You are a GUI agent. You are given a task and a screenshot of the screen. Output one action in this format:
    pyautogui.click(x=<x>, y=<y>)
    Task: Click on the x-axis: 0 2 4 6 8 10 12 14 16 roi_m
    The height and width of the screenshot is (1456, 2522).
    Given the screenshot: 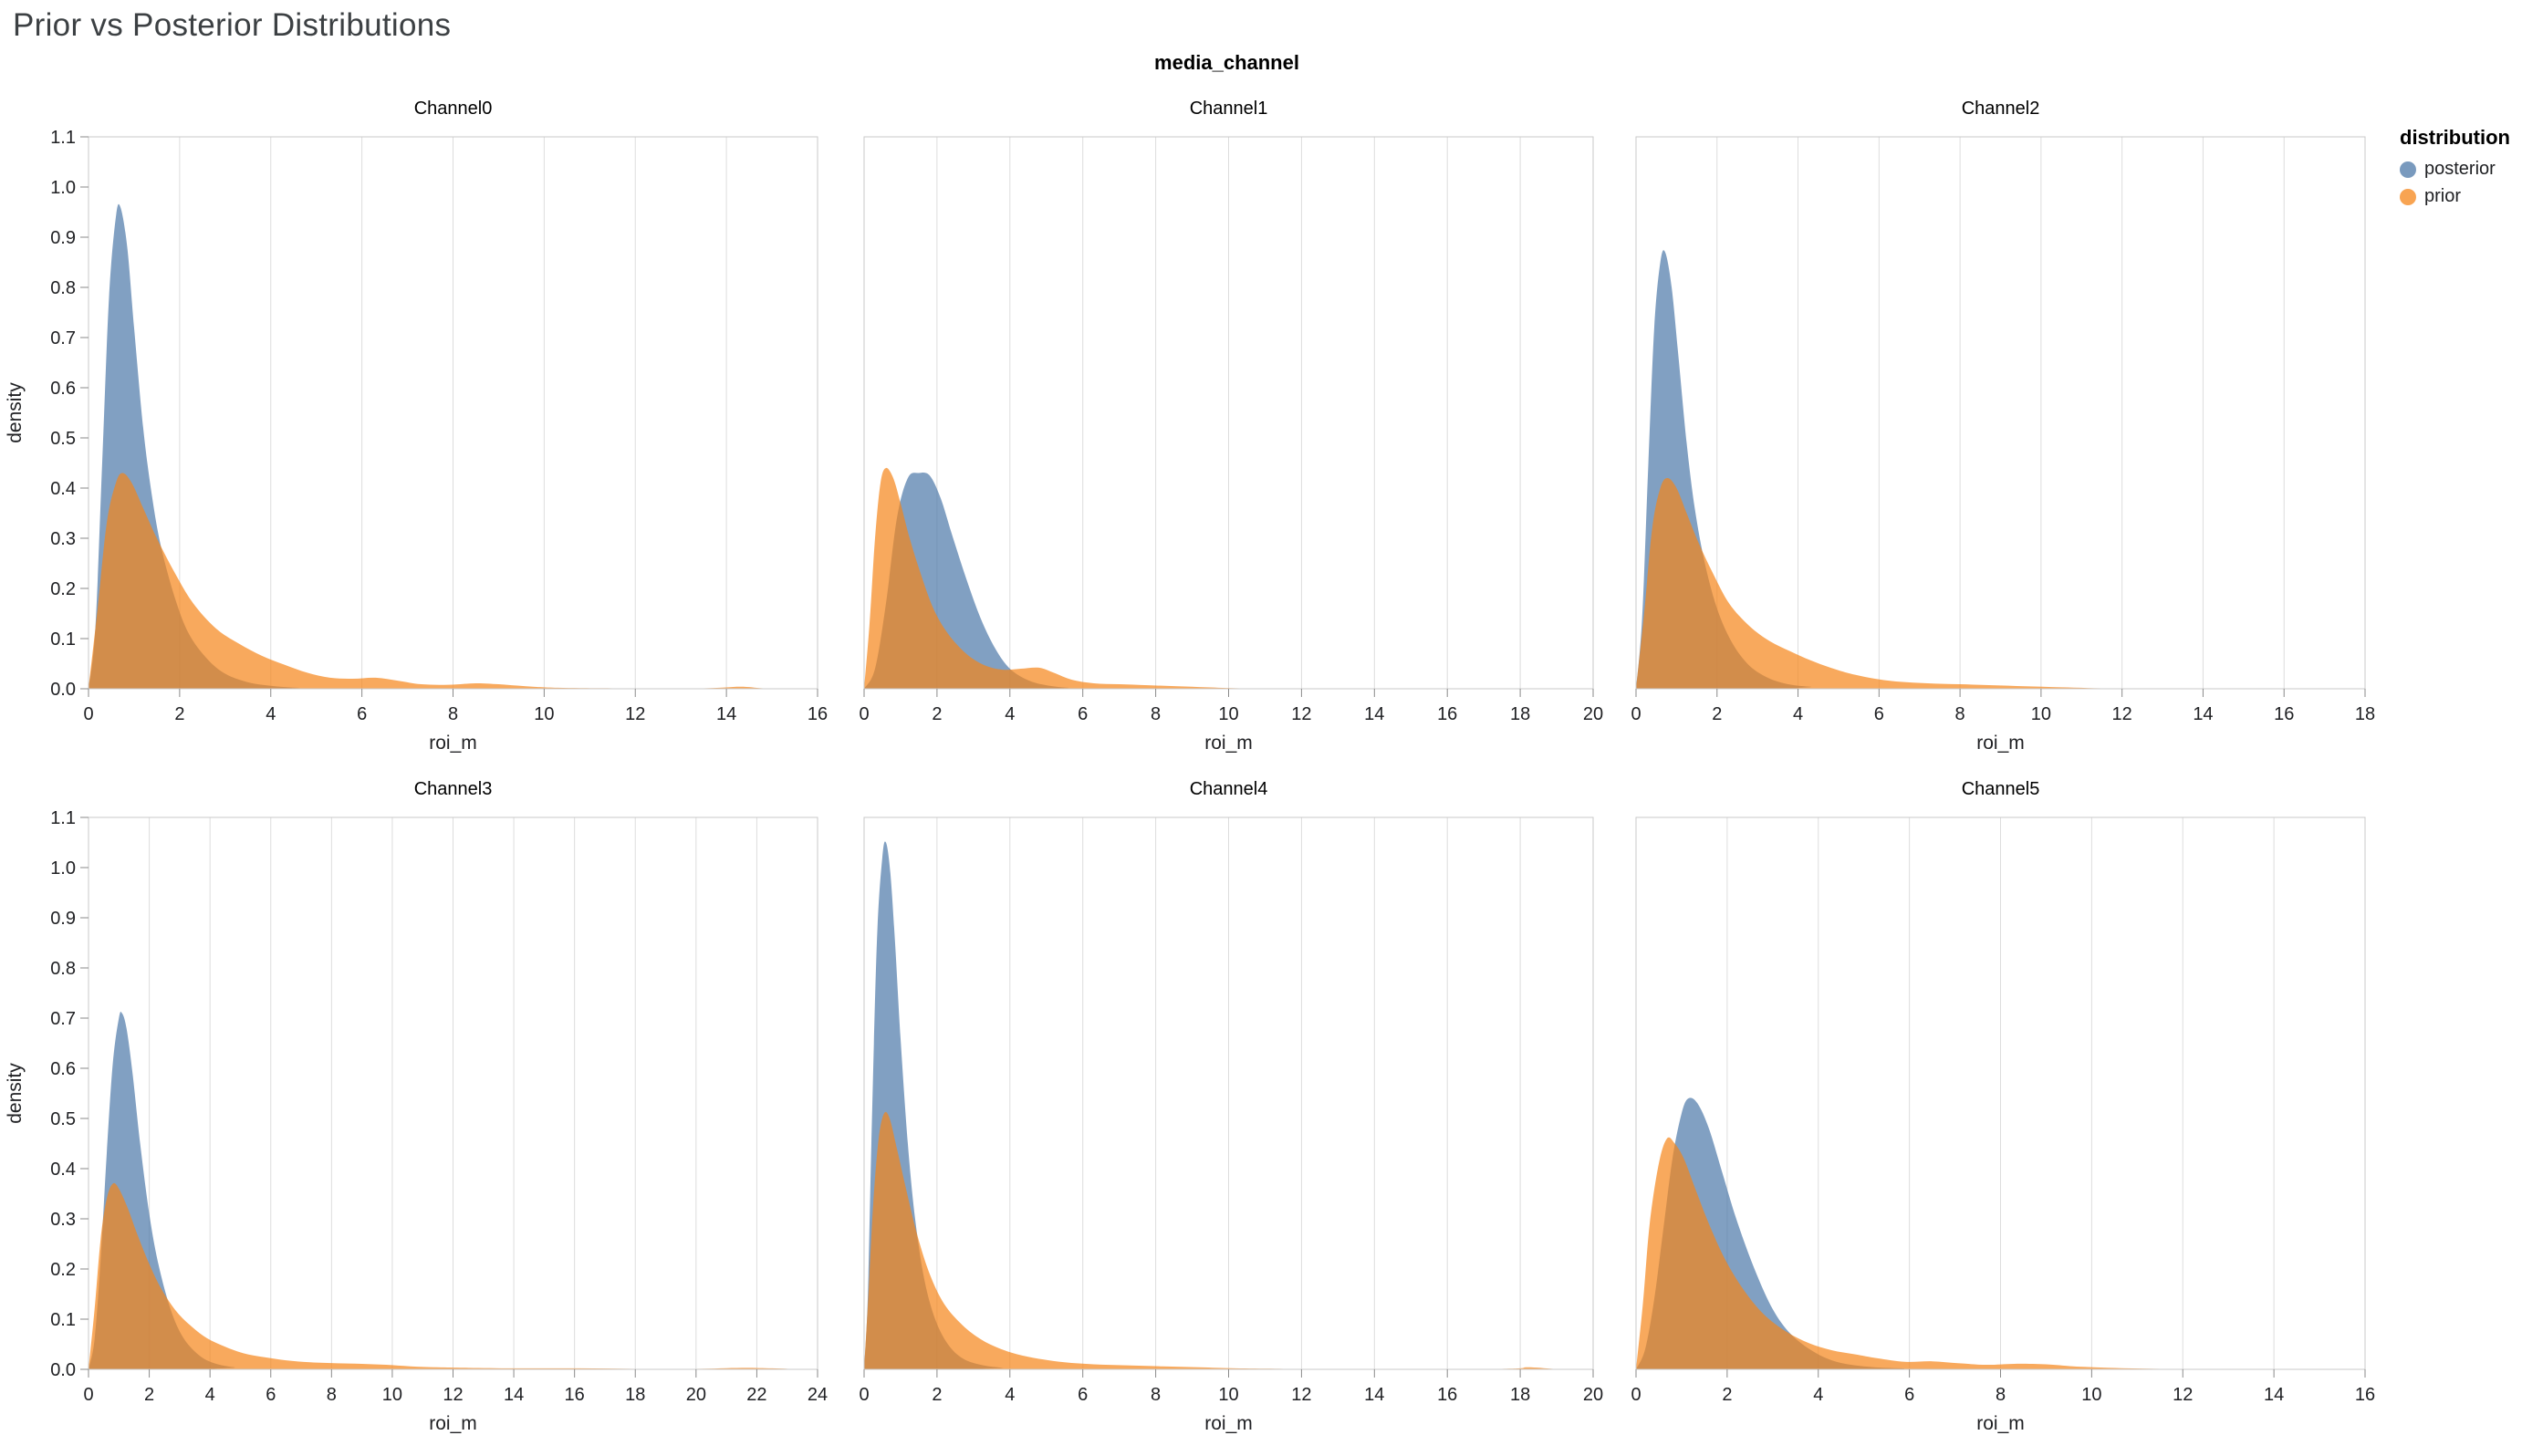 What is the action you would take?
    pyautogui.click(x=456, y=722)
    